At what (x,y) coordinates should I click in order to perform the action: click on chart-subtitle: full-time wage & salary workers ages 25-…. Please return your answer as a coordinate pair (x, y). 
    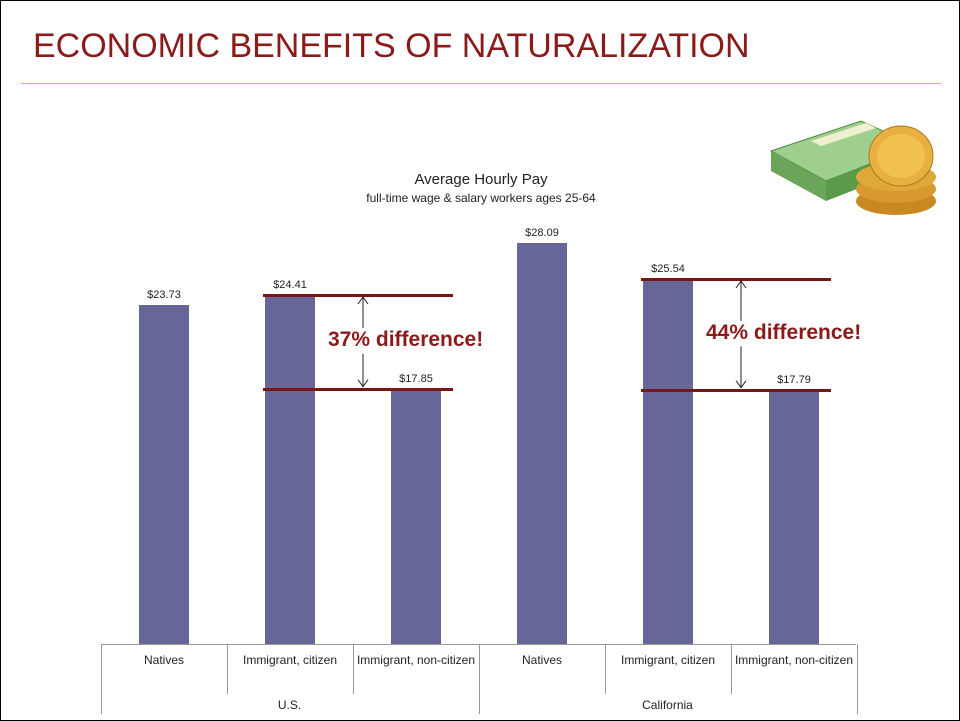
    Looking at the image, I should click on (481, 198).